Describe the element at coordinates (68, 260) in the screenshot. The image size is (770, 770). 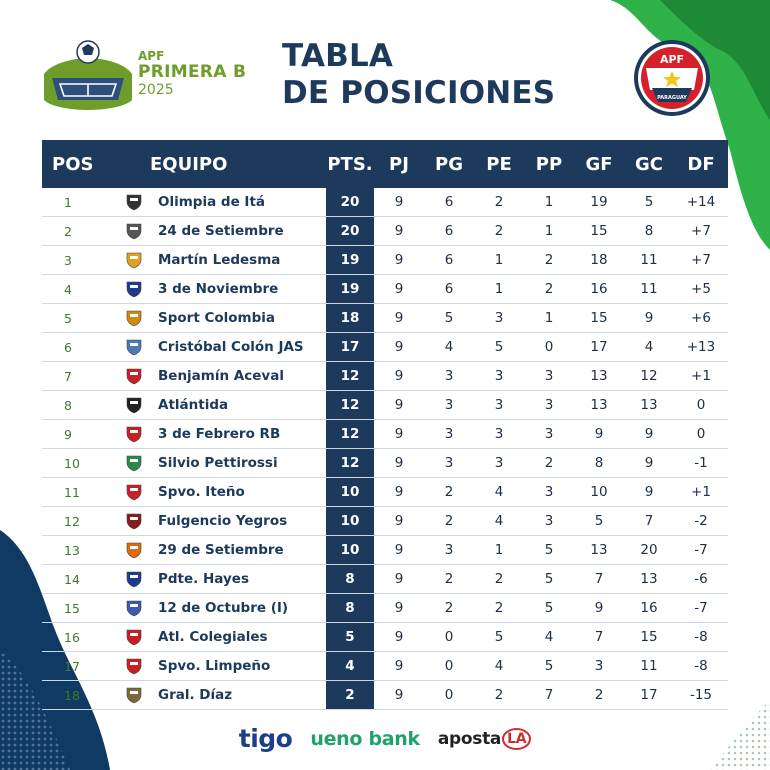
I see `pos-cell: 3` at that location.